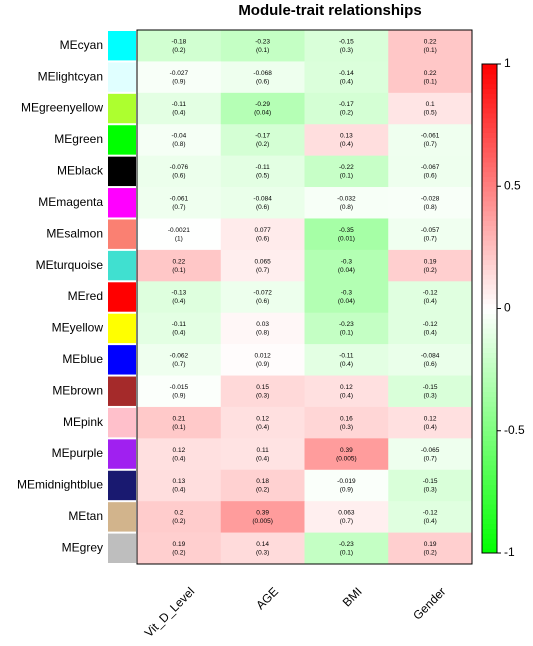  I want to click on cell-value: 0.077, so click(262, 230).